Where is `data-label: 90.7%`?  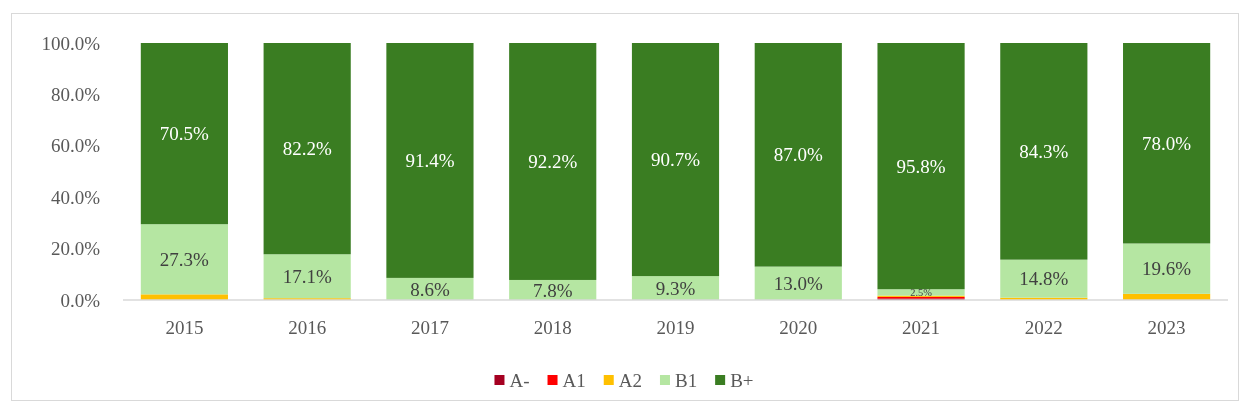
data-label: 90.7% is located at coordinates (675, 160).